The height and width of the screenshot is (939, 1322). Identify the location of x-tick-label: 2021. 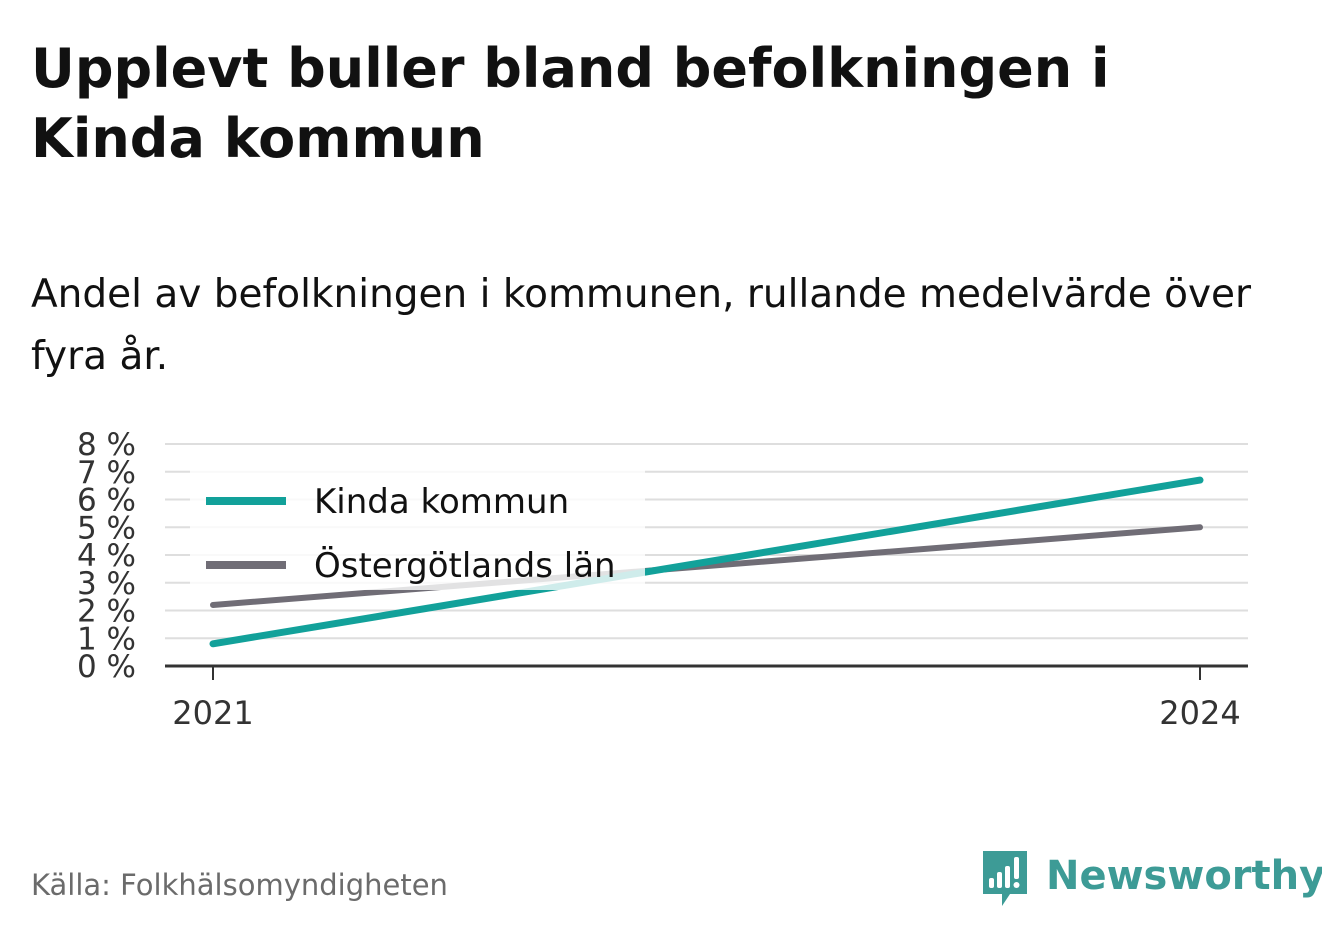
(212, 713).